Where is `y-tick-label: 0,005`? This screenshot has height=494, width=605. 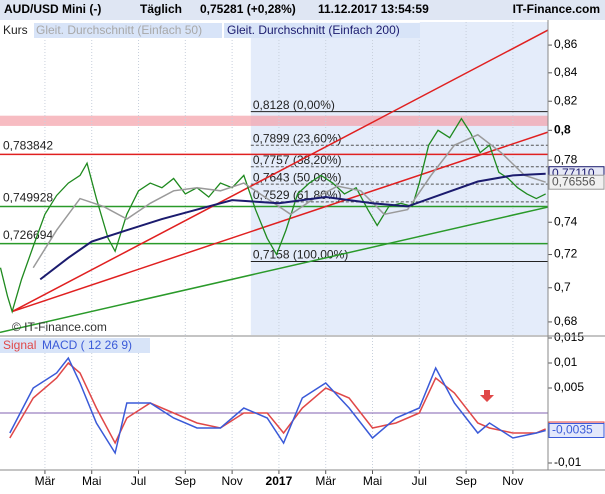 y-tick-label: 0,005 is located at coordinates (569, 387).